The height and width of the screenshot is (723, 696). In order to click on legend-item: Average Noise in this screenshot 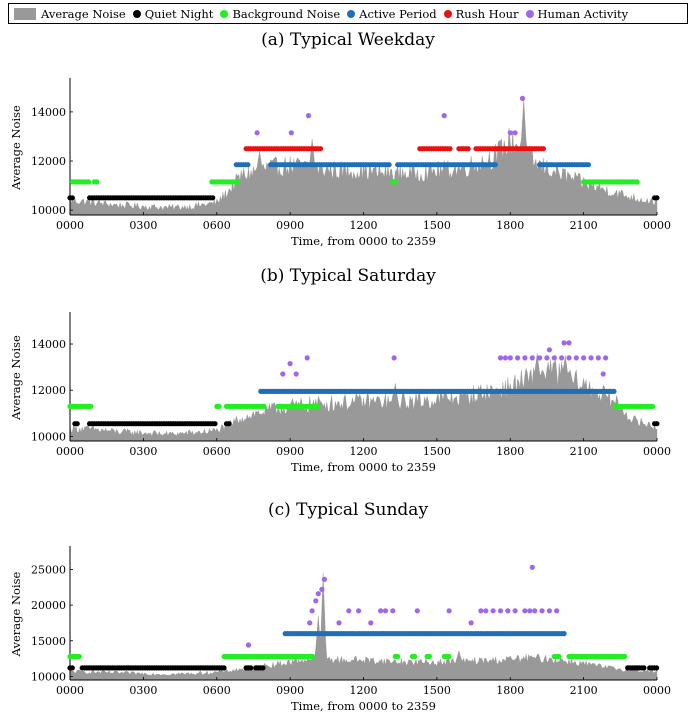, I will do `click(70, 14)`.